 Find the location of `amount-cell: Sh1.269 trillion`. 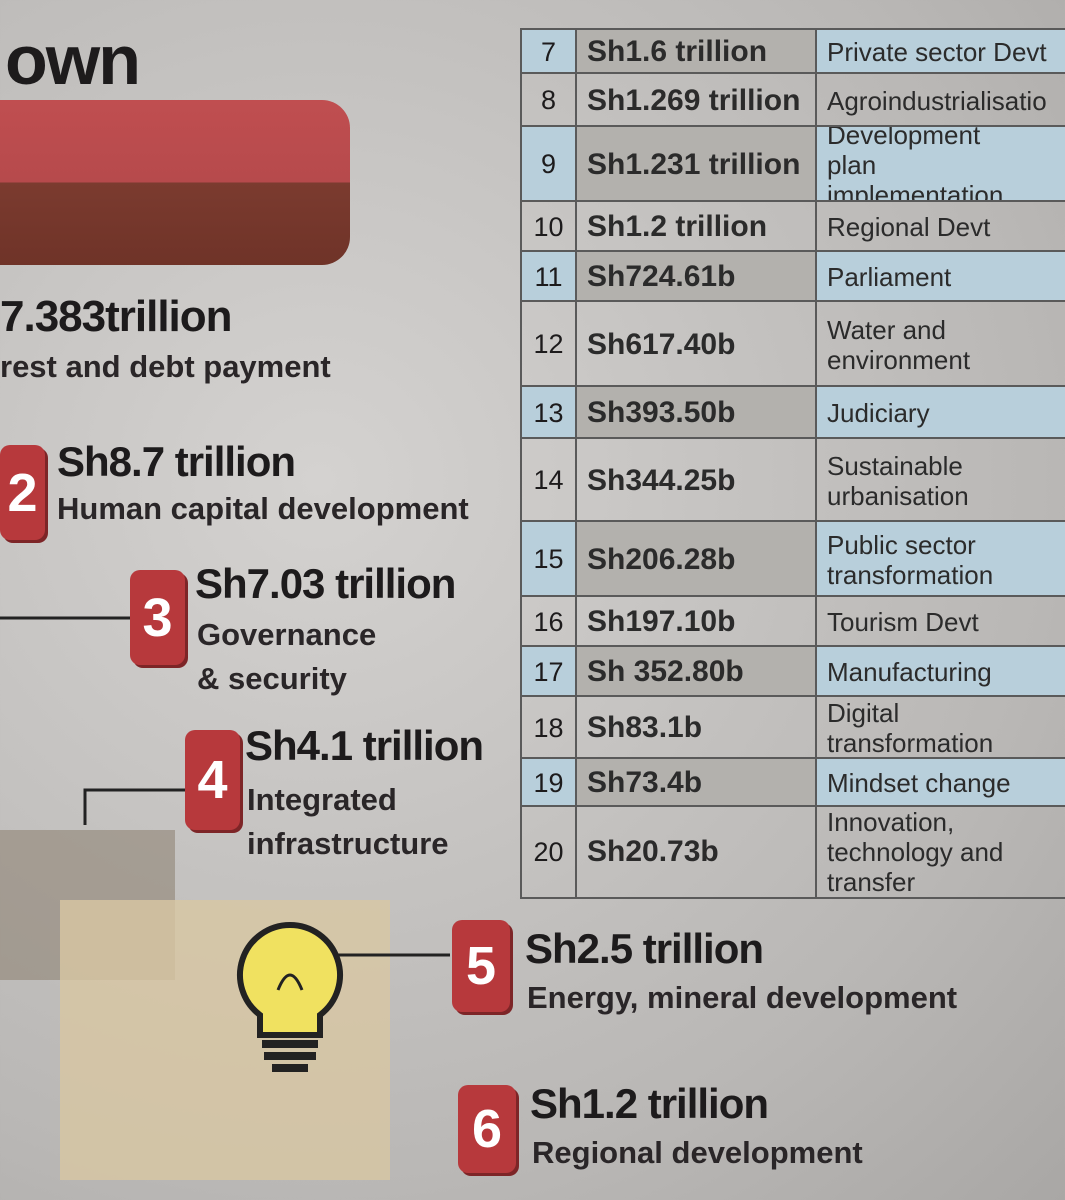

amount-cell: Sh1.269 trillion is located at coordinates (695, 100).